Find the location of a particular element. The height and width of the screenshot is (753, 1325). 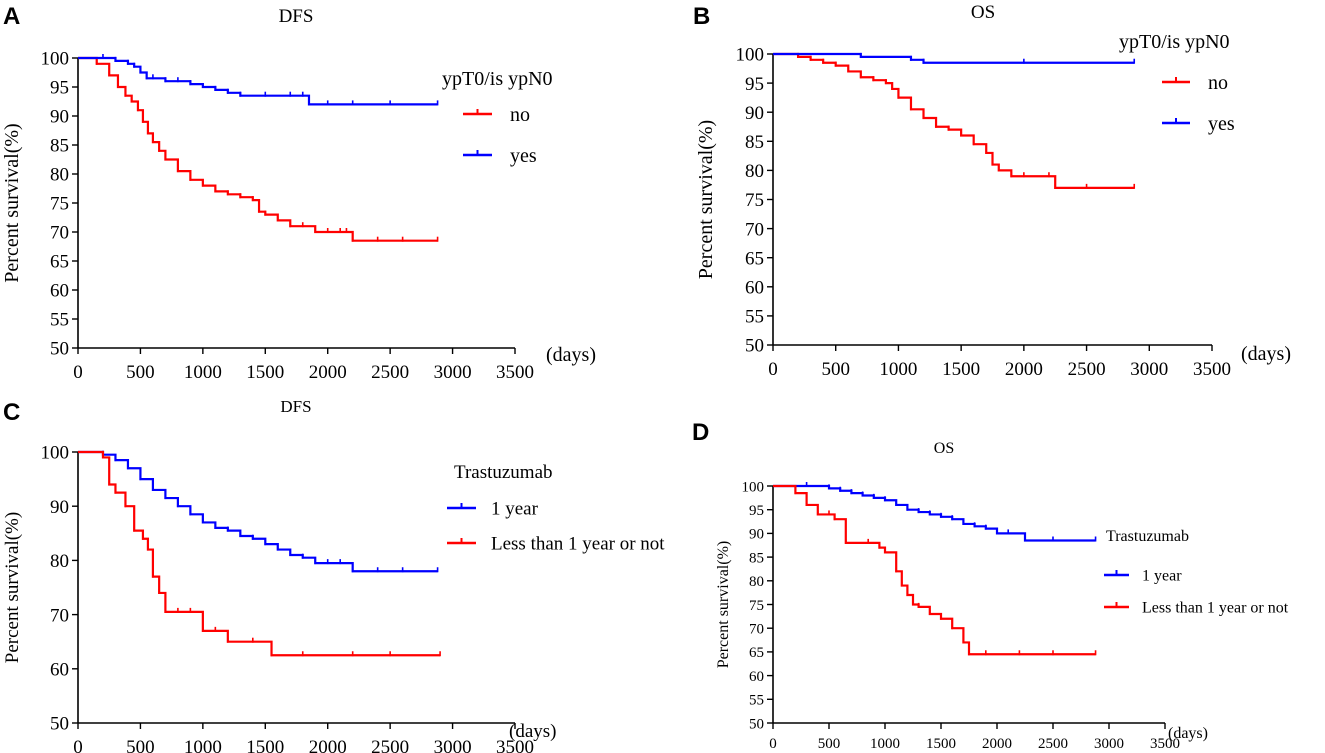

panel-letter: C is located at coordinates (11, 412).